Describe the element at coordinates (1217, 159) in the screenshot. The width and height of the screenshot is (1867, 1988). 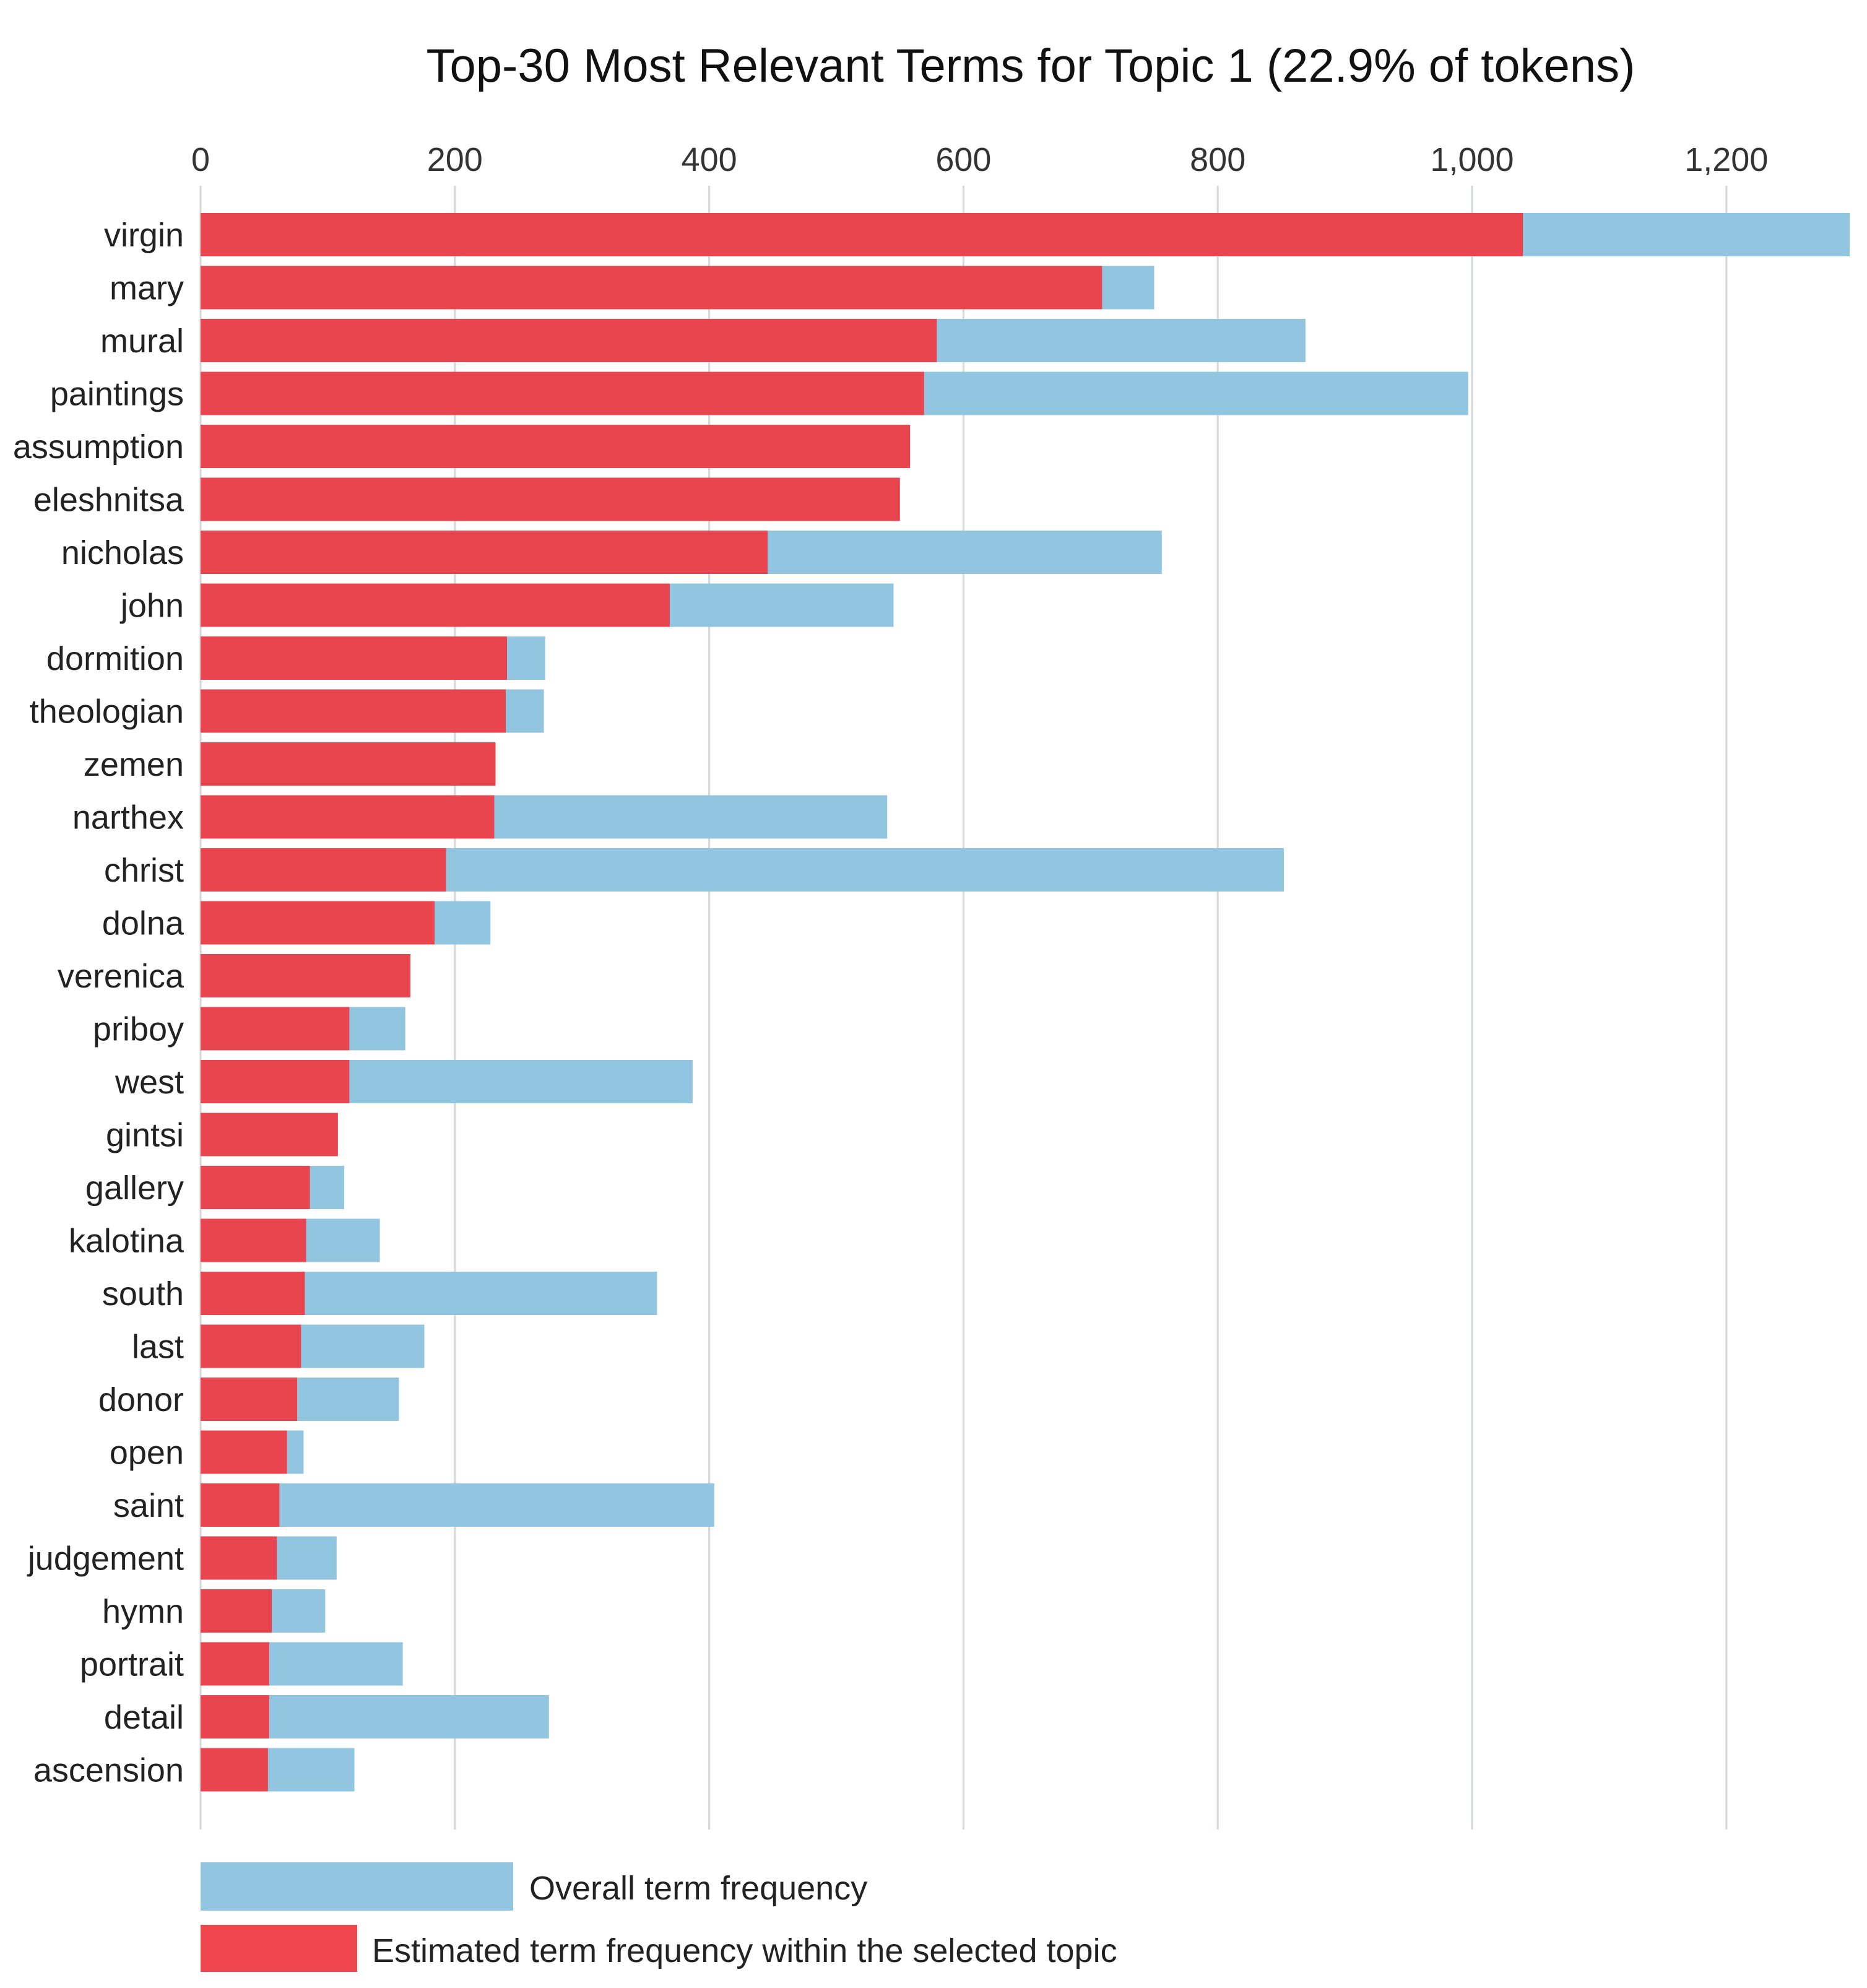
I see `x-tick-label: 800` at that location.